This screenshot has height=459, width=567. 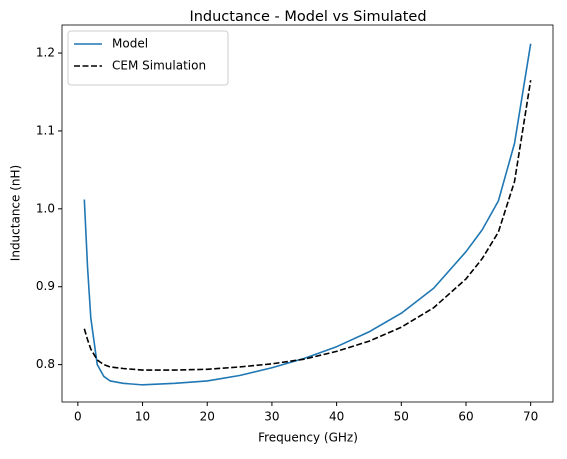 I want to click on y-tick-label: 0.8, so click(x=45, y=364).